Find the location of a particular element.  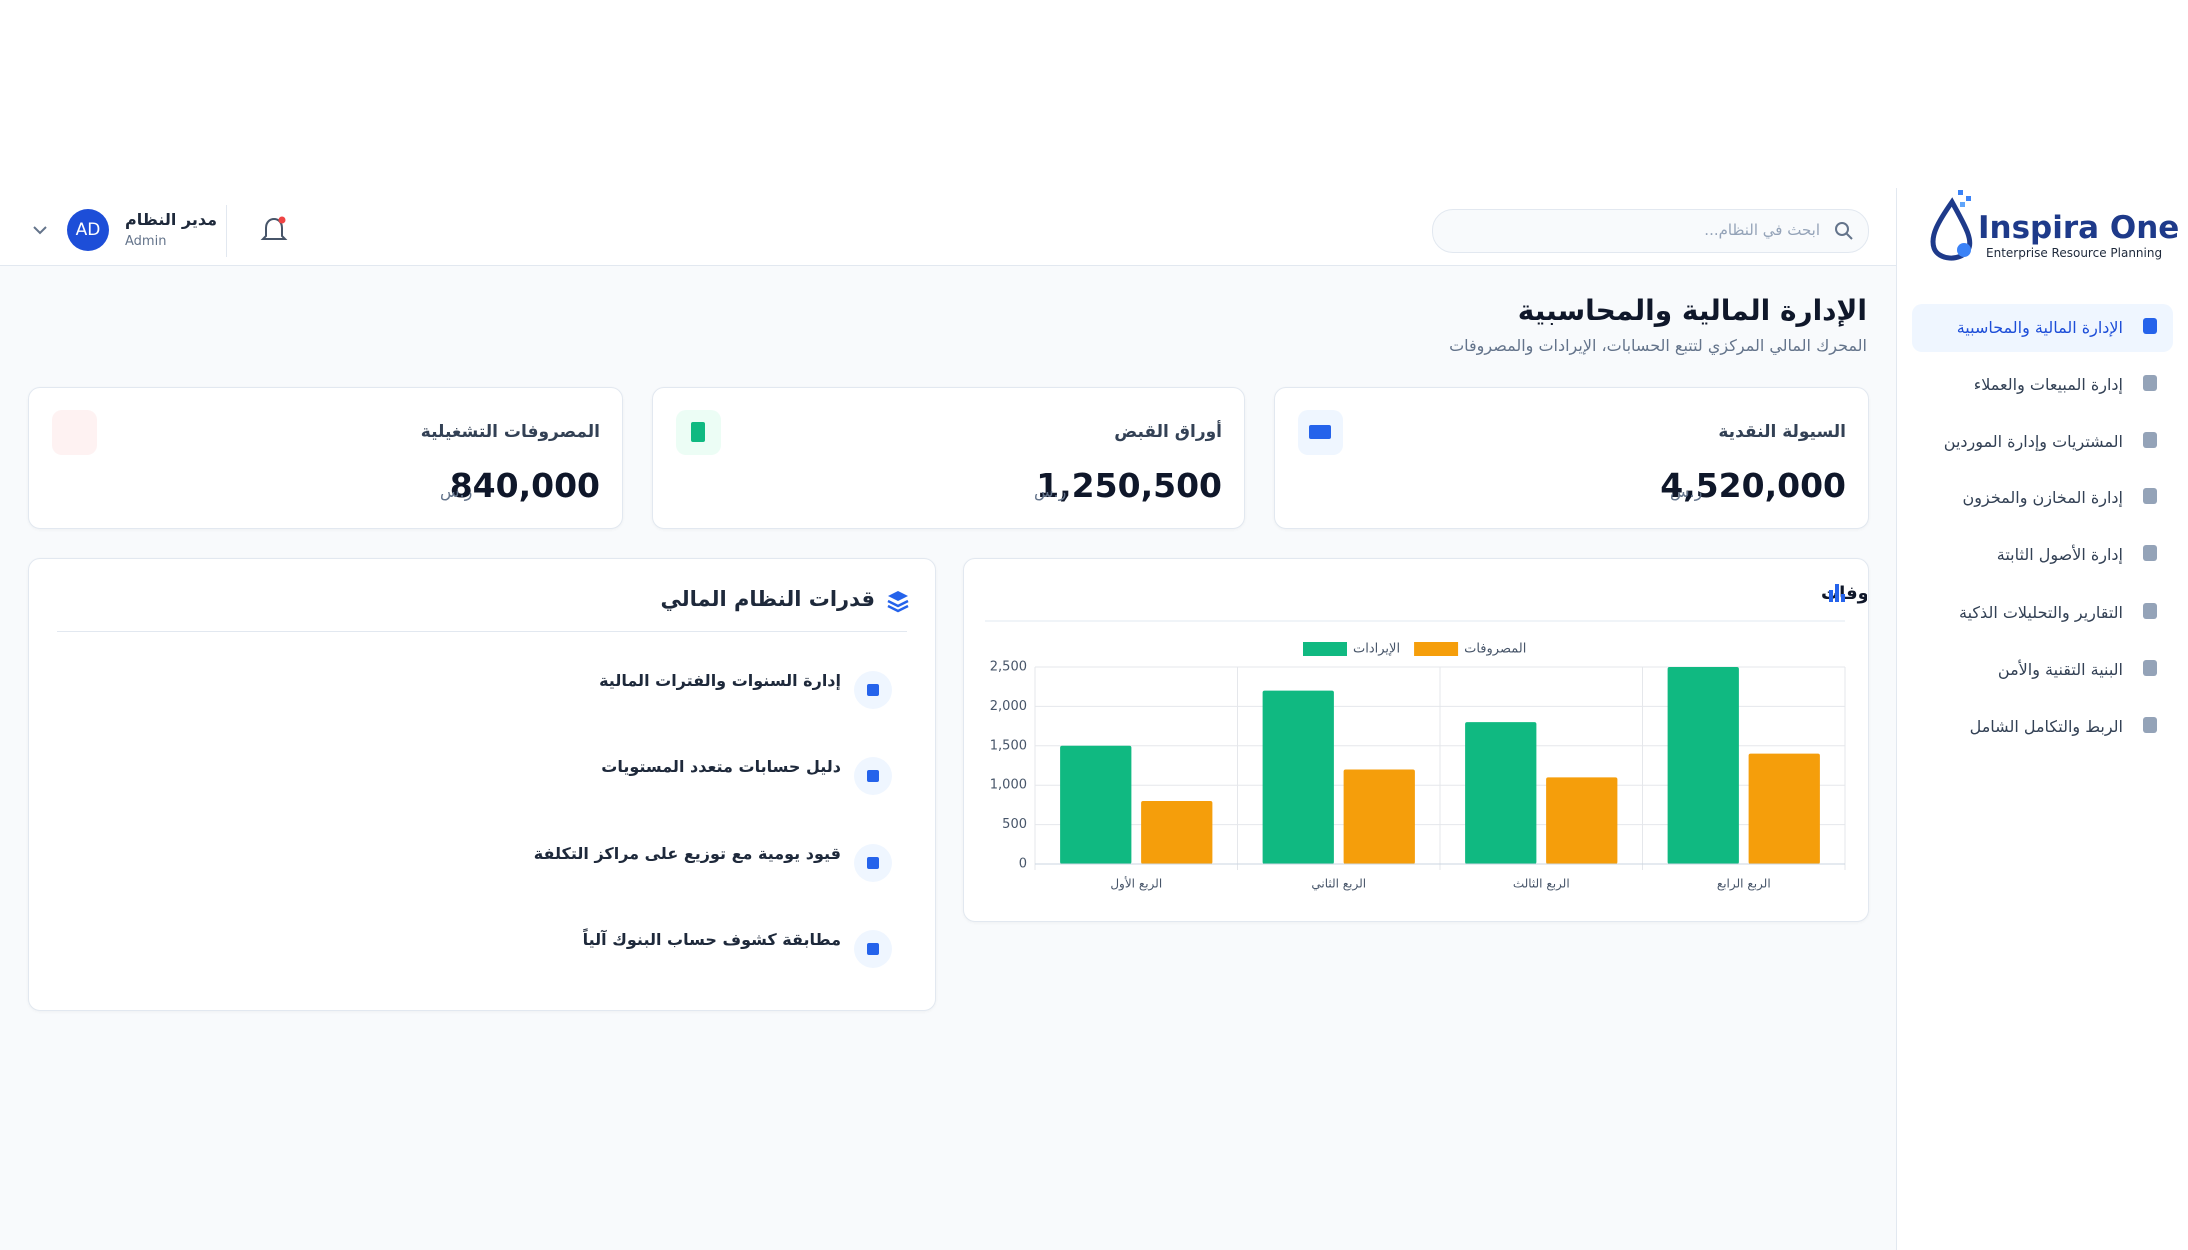

user-name: مدير النظام is located at coordinates (171, 219).